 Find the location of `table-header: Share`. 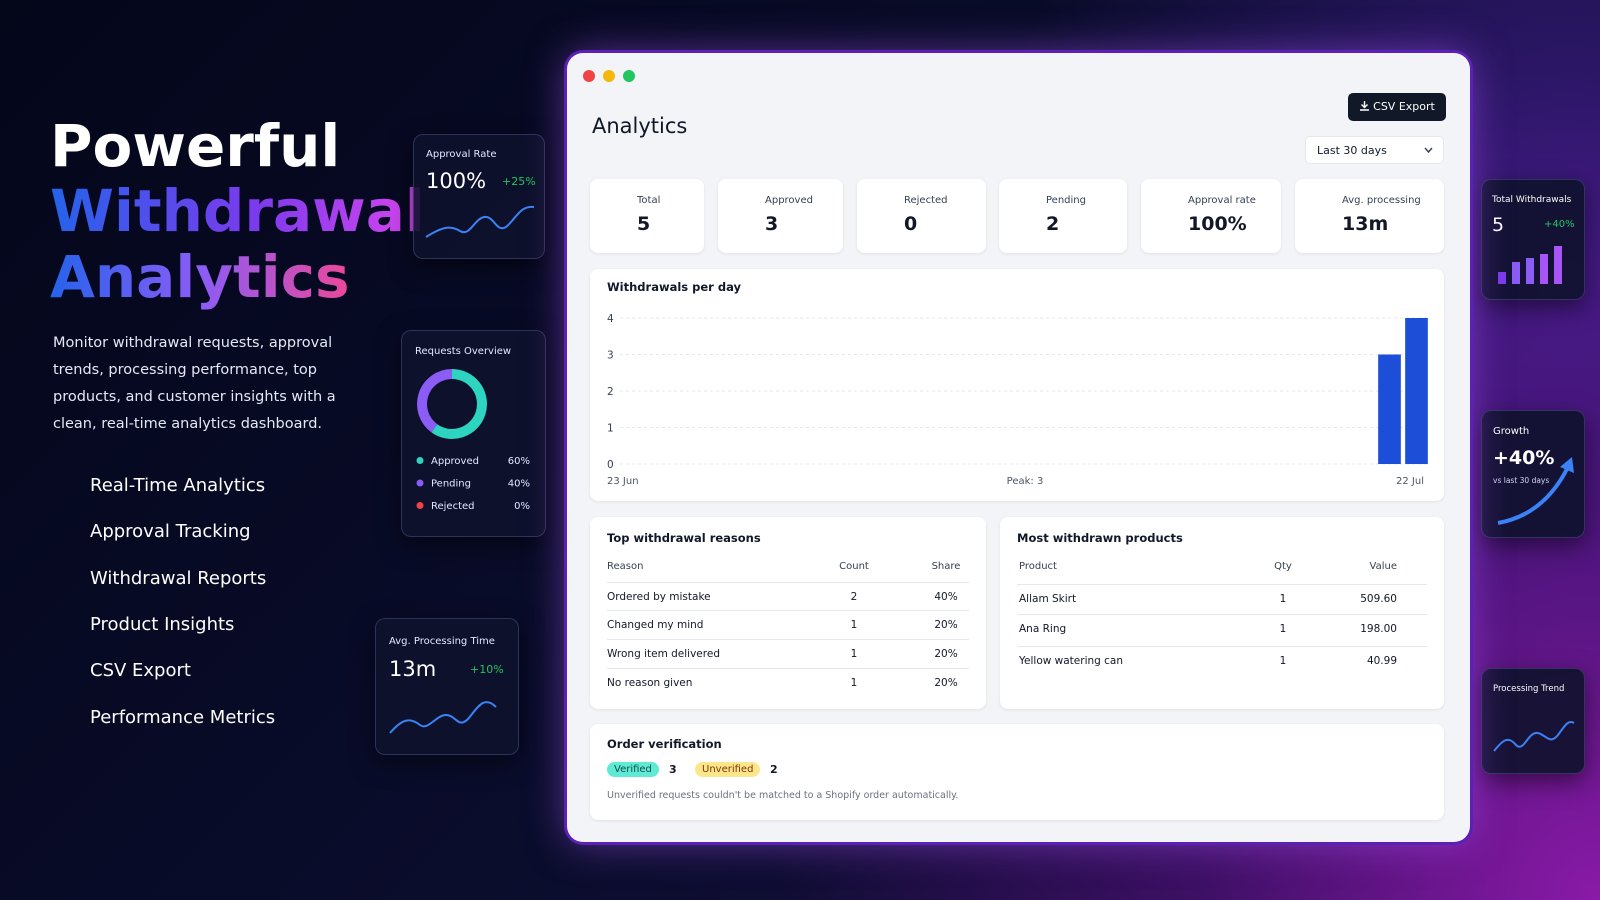

table-header: Share is located at coordinates (946, 566).